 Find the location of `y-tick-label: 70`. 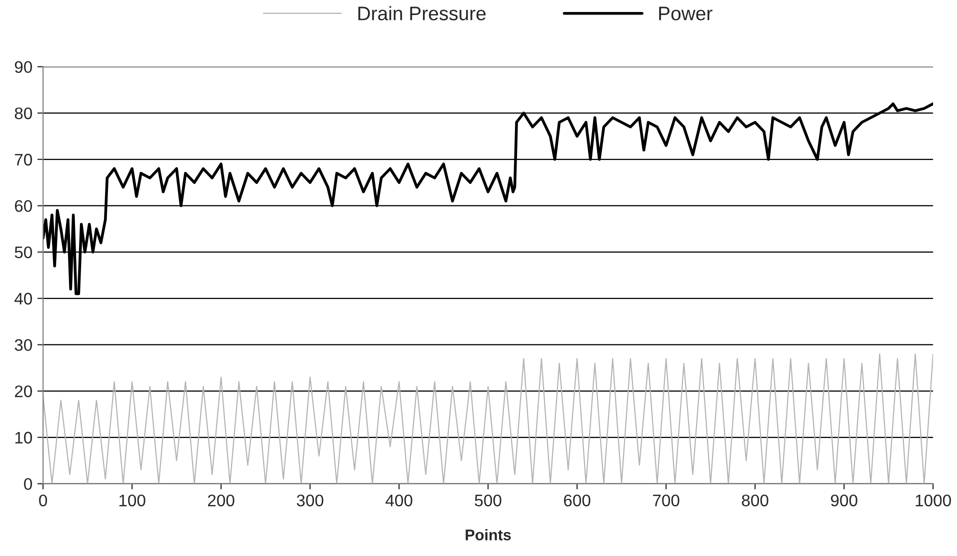

y-tick-label: 70 is located at coordinates (23, 160).